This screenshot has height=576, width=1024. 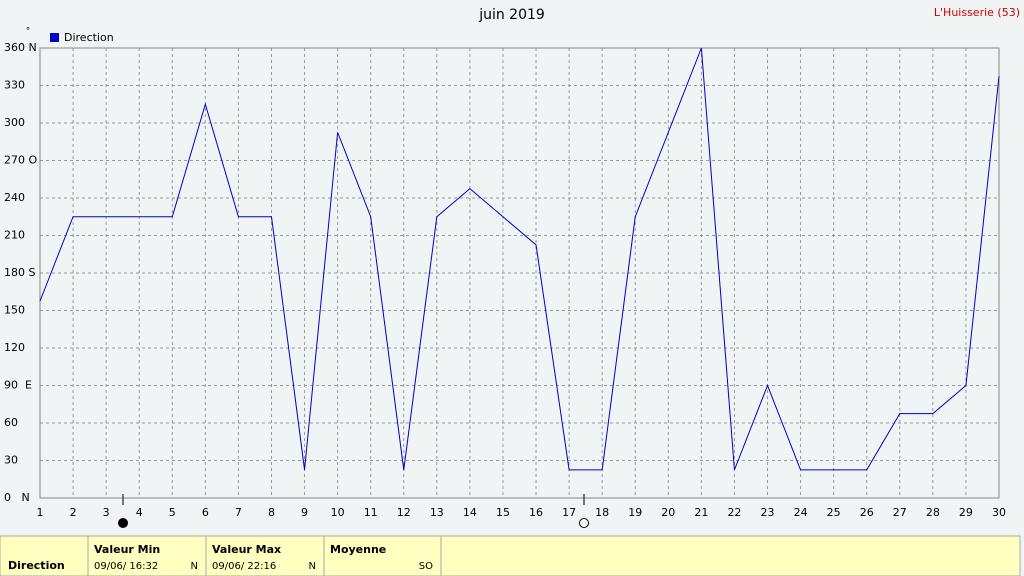 I want to click on x-tick-label: 4, so click(x=139, y=512).